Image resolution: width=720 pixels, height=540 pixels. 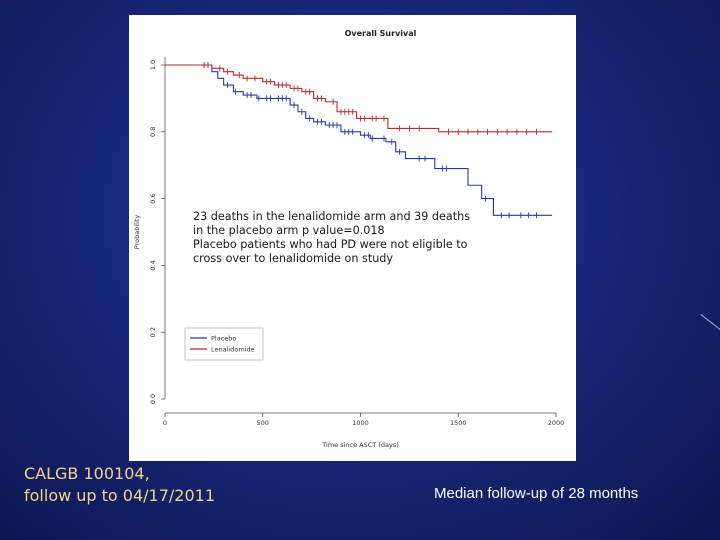 I want to click on legend-label: Placebo, so click(x=223, y=339).